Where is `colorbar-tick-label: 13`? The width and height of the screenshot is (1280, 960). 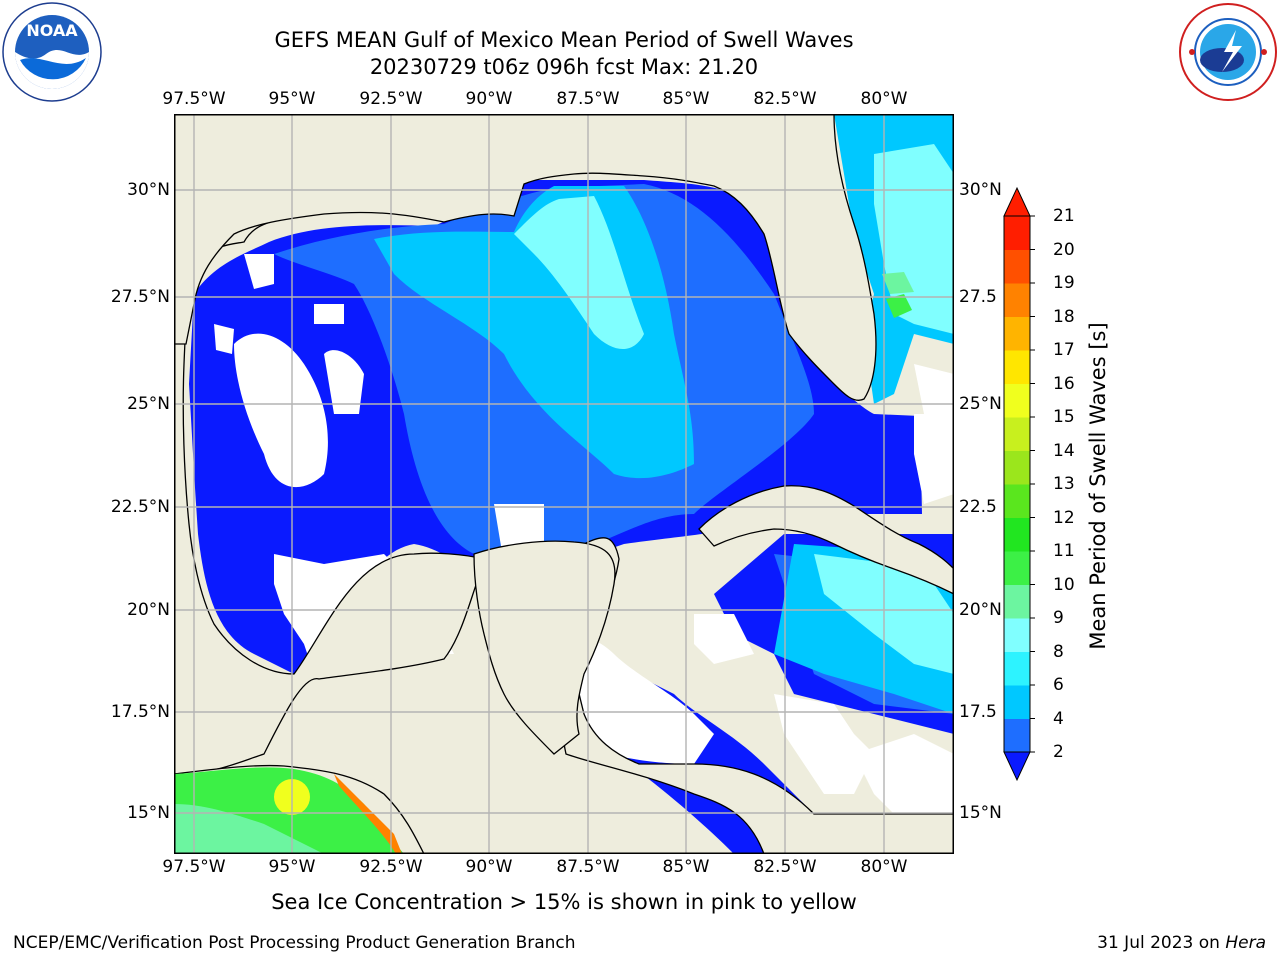 colorbar-tick-label: 13 is located at coordinates (1064, 484).